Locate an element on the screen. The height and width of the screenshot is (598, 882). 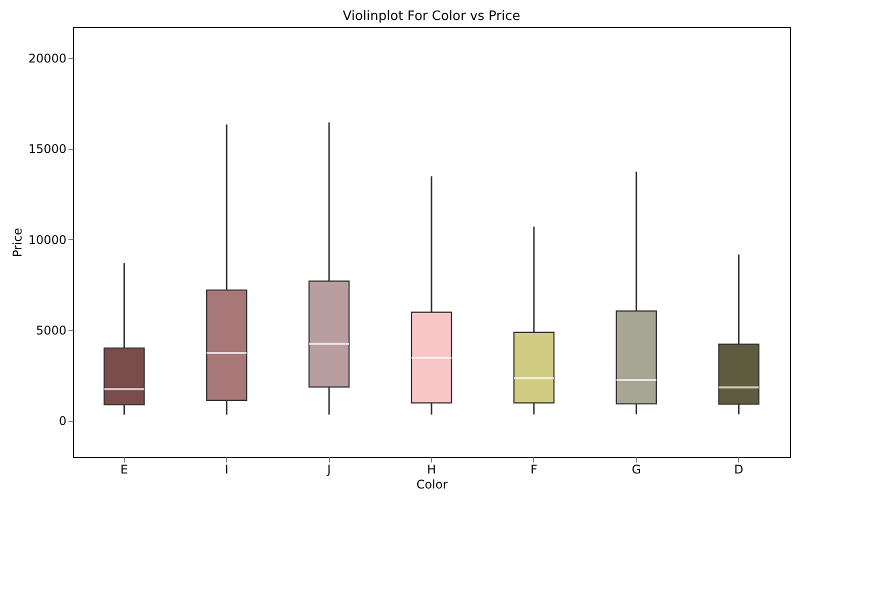
x-tick-label: I is located at coordinates (226, 469).